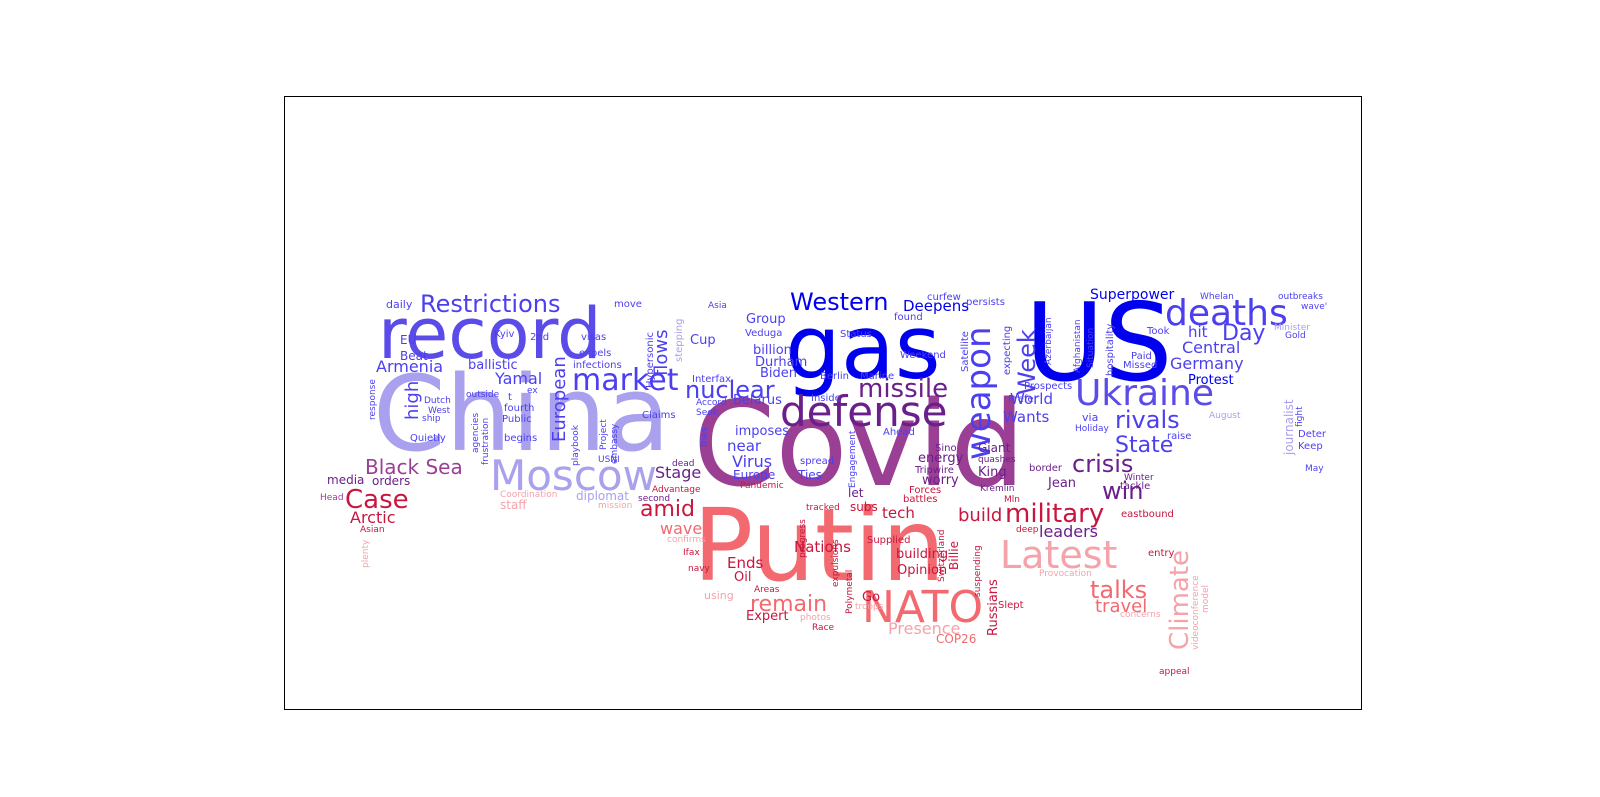  What do you see at coordinates (924, 628) in the screenshot?
I see `cloud-word-presence: Presence` at bounding box center [924, 628].